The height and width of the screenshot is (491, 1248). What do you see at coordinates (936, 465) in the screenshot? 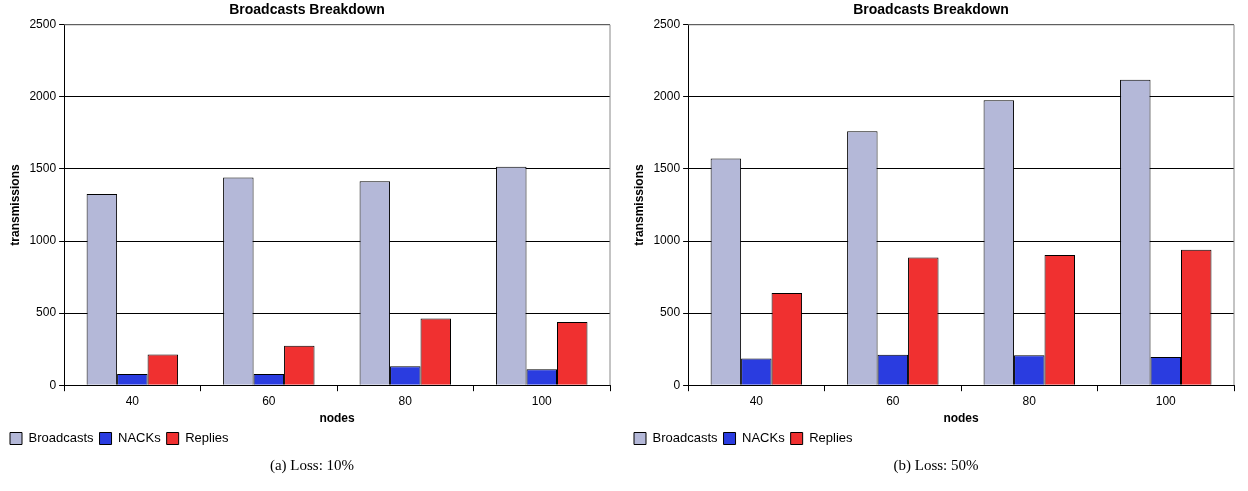
I see `text: (b) Loss: 50%` at bounding box center [936, 465].